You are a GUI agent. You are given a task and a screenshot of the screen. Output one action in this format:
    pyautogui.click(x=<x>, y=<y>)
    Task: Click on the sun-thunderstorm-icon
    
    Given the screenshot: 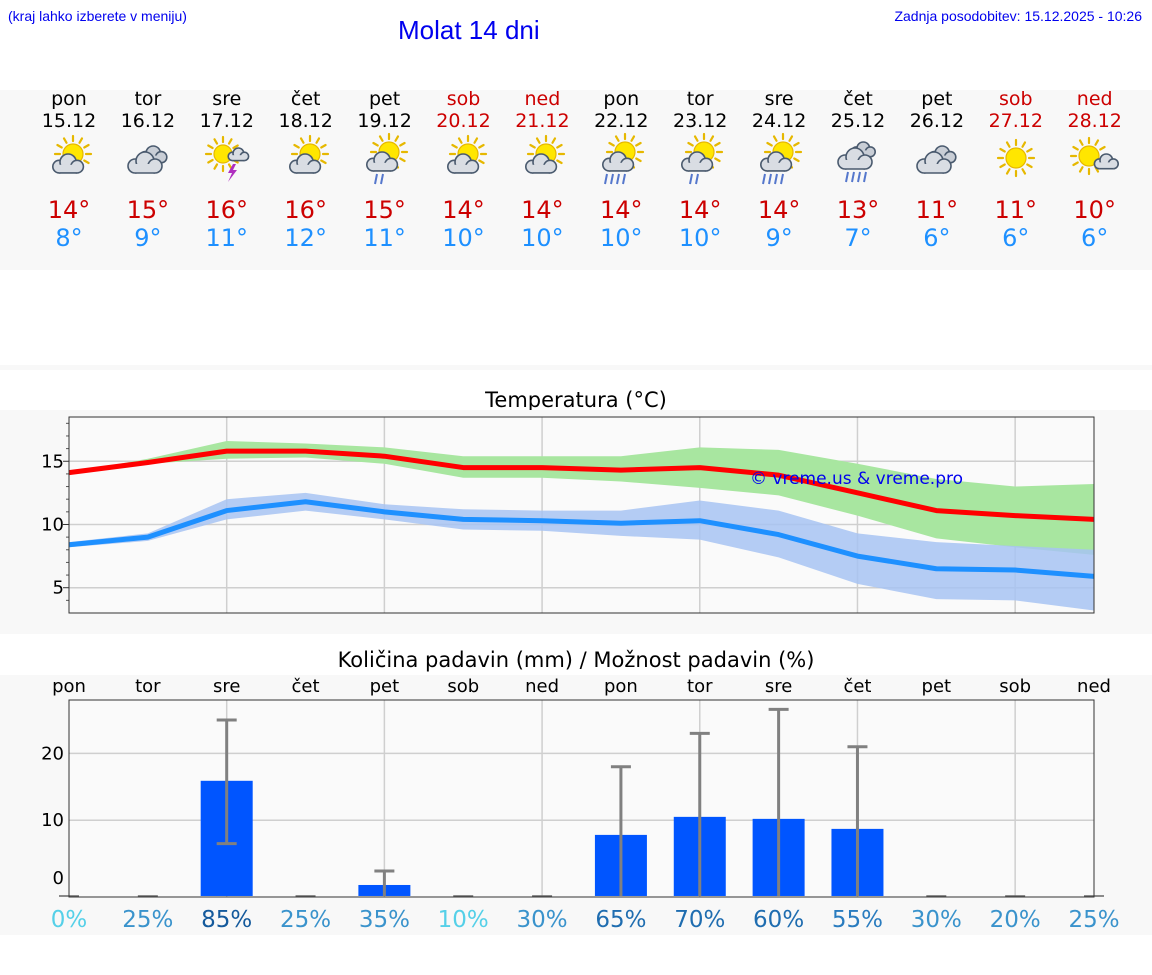 What is the action you would take?
    pyautogui.click(x=227, y=158)
    